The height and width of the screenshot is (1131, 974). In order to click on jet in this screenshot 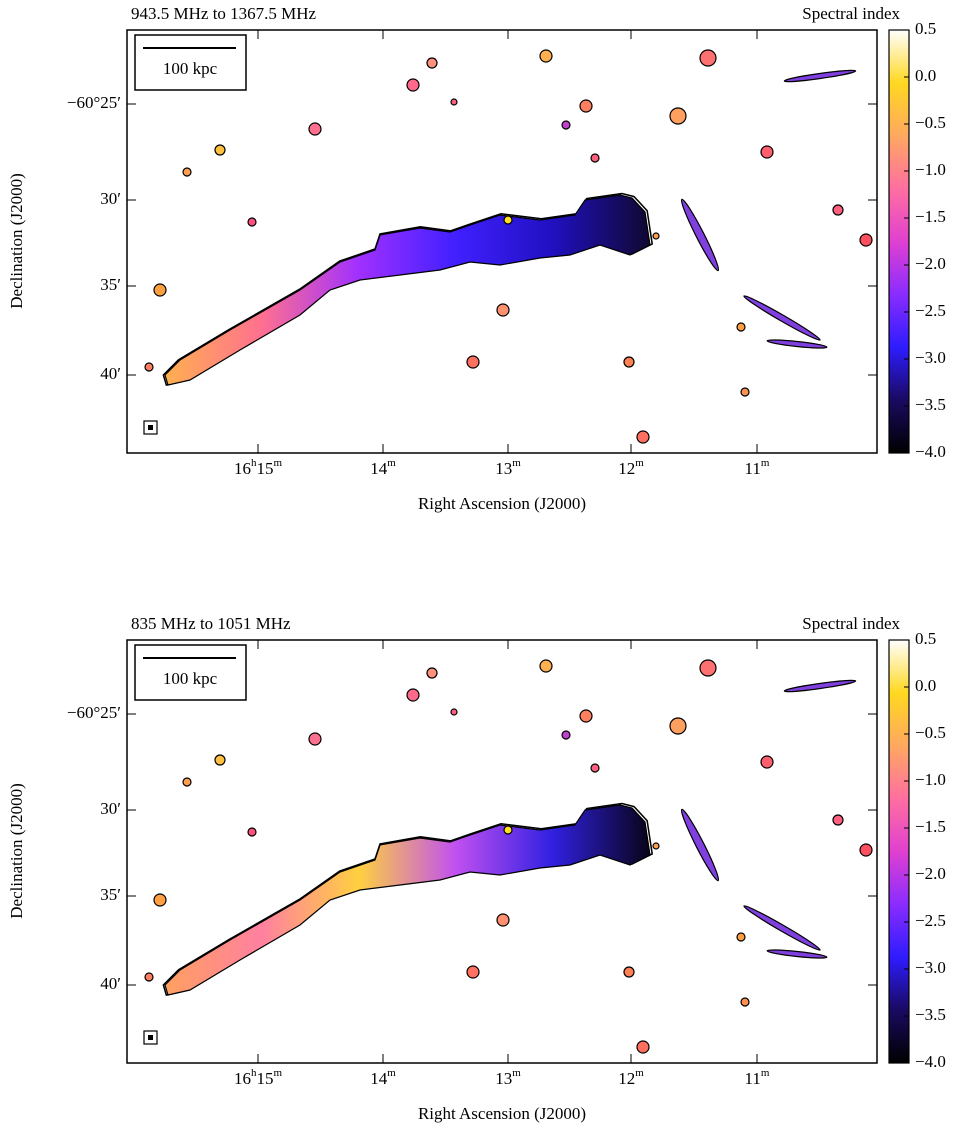, I will do `click(407, 900)`.